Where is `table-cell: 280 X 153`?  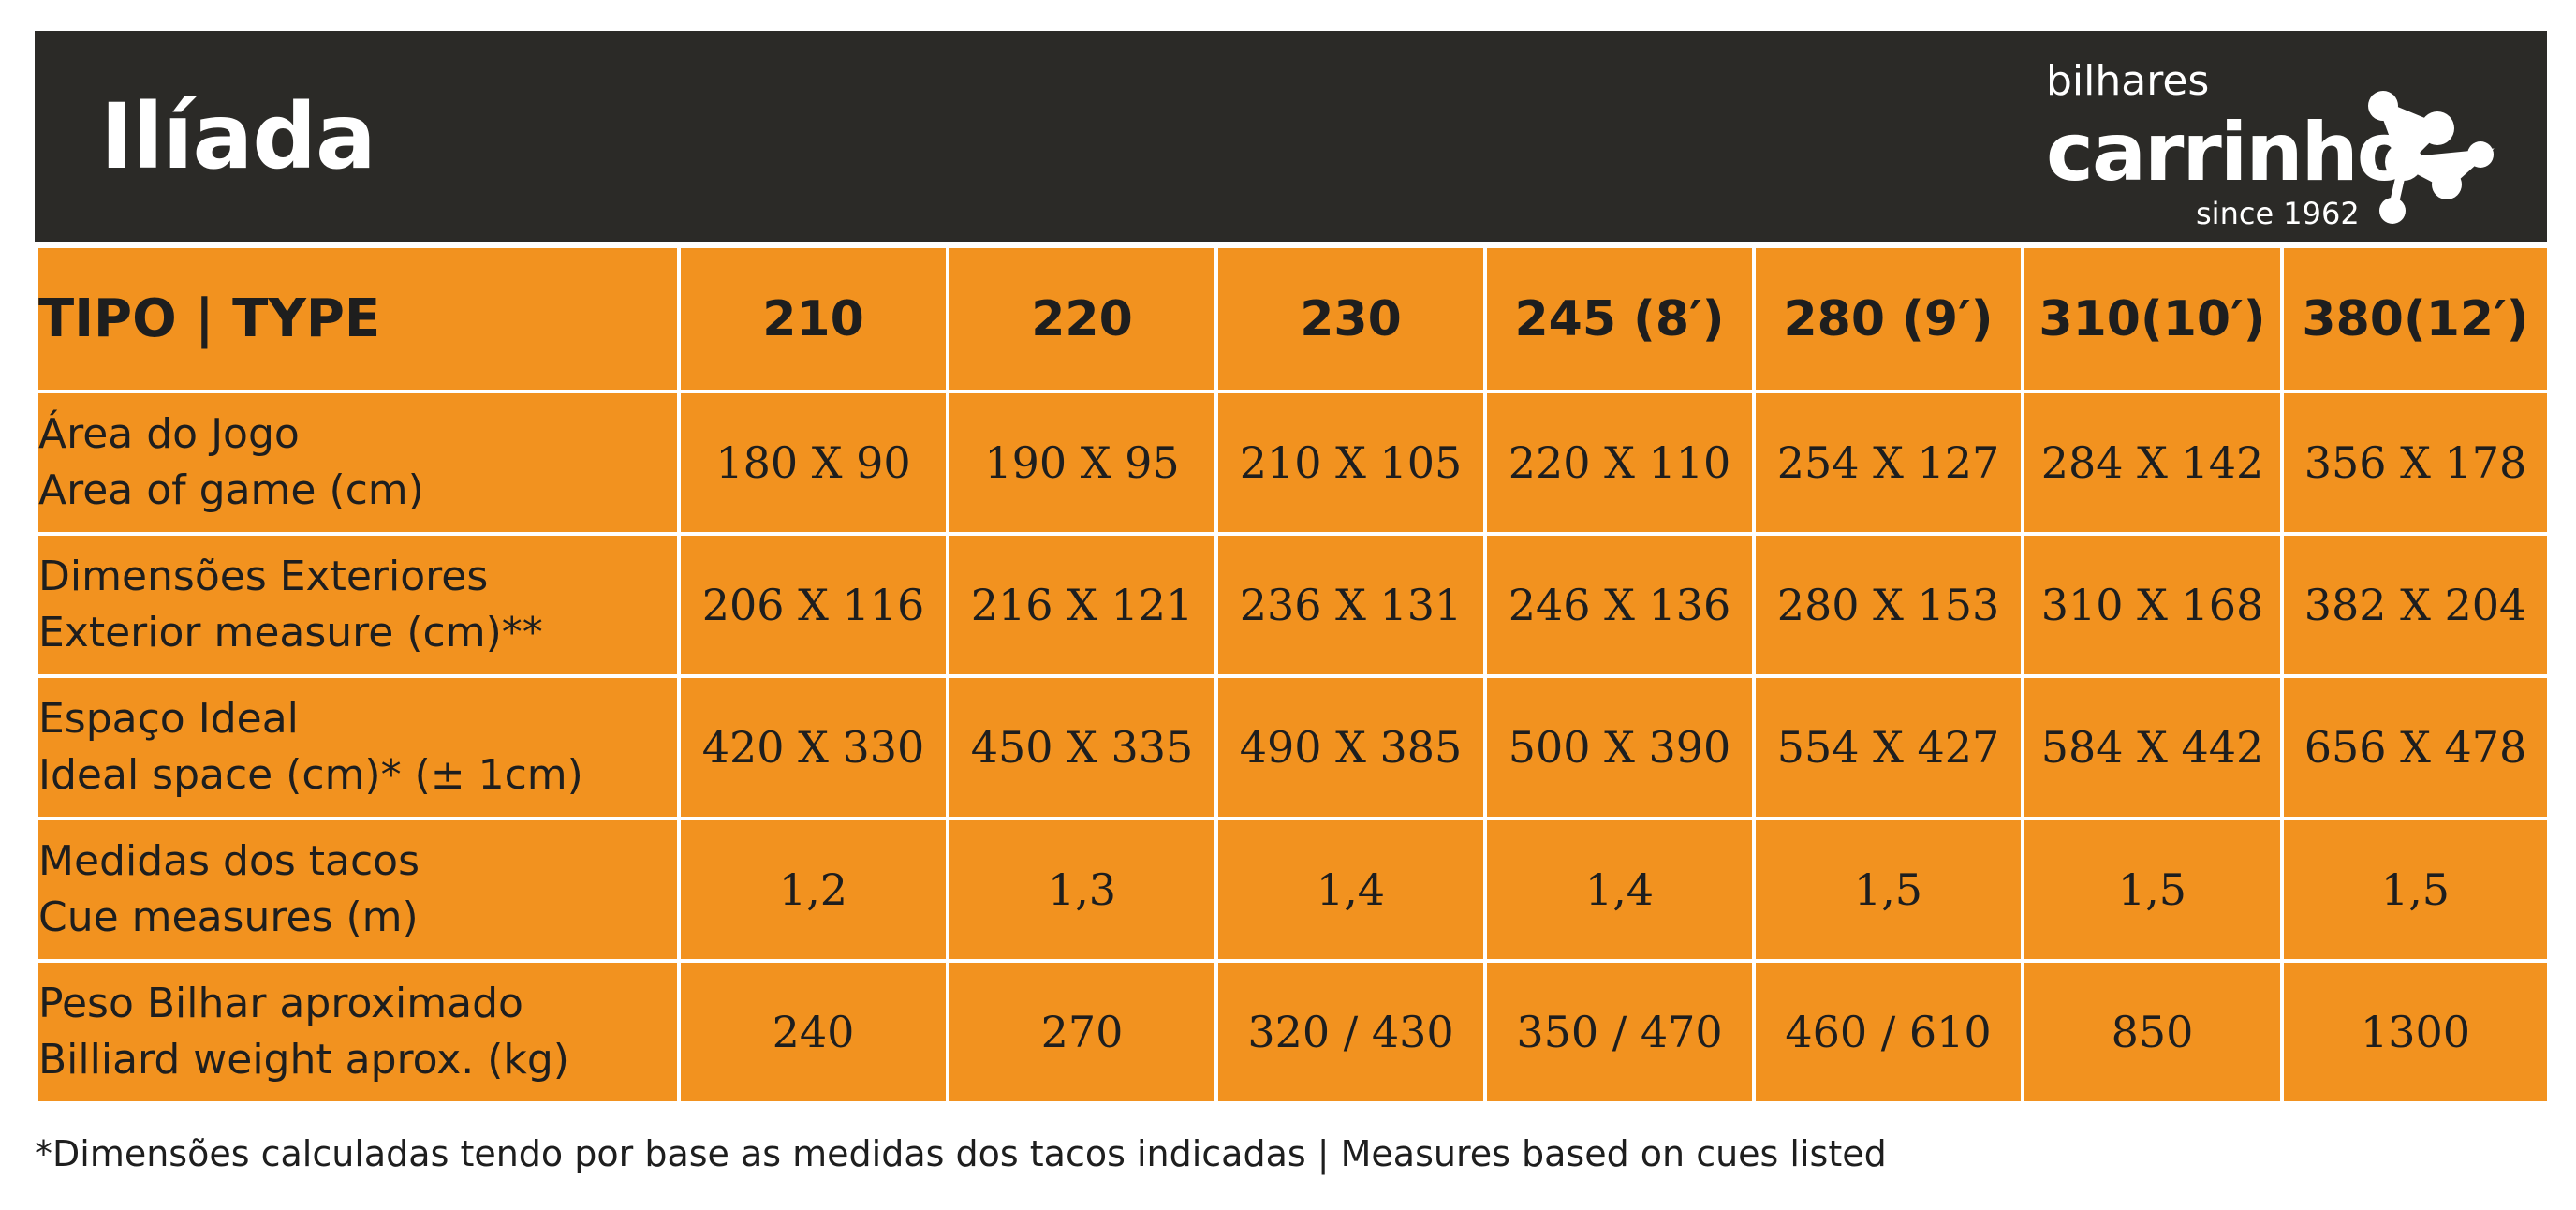 table-cell: 280 X 153 is located at coordinates (1888, 605).